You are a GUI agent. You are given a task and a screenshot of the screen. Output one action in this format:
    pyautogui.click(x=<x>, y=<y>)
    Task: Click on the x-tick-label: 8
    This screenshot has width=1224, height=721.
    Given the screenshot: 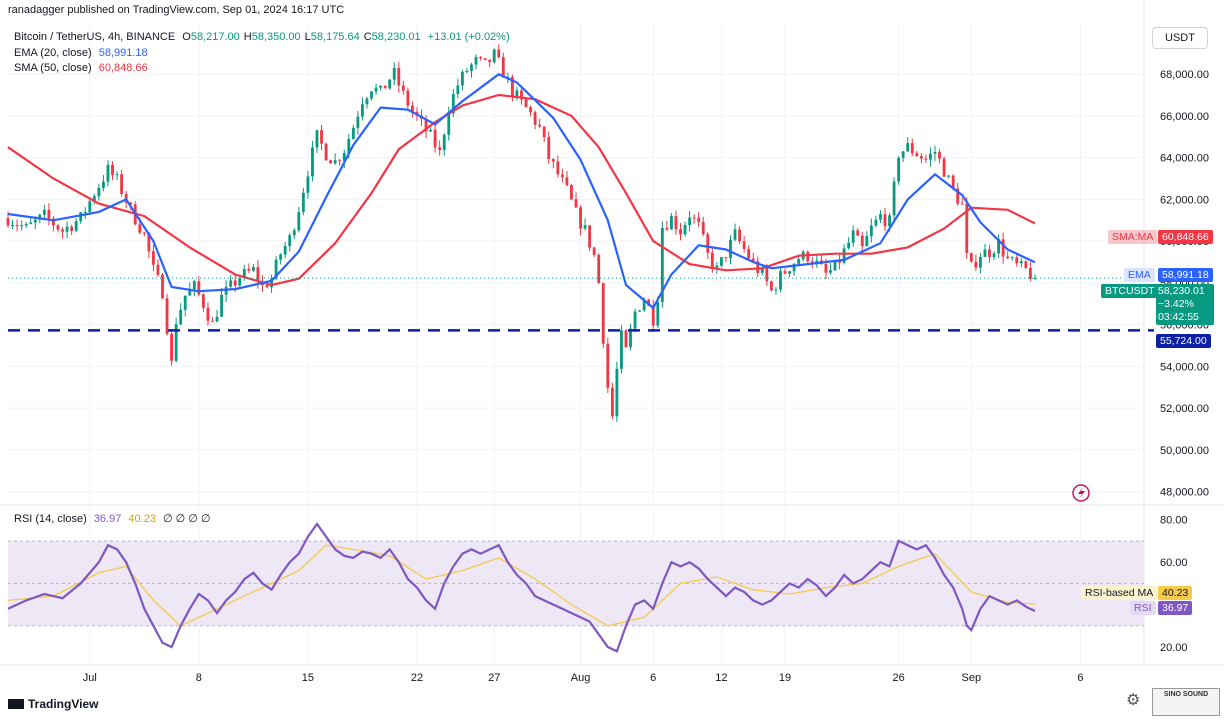 What is the action you would take?
    pyautogui.click(x=199, y=678)
    